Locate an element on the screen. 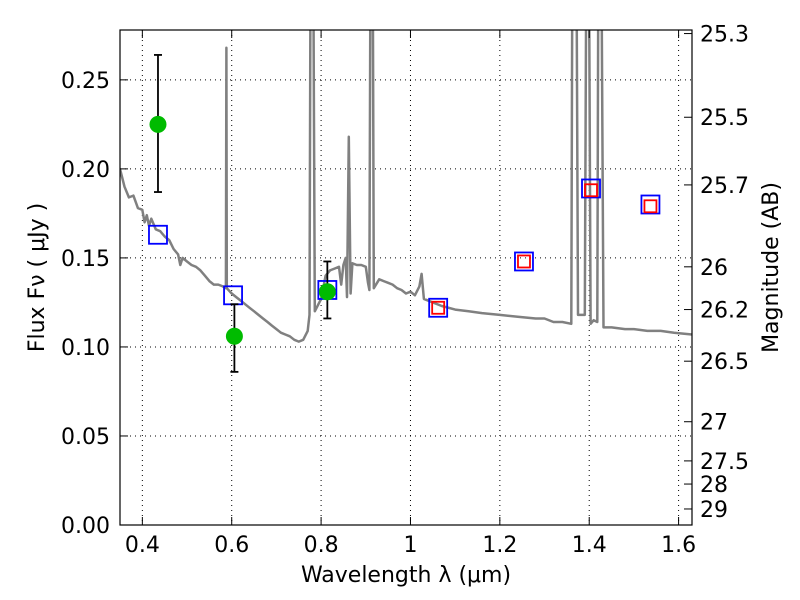 The image size is (800, 600). y-tick-label: 0.25 is located at coordinates (85, 81).